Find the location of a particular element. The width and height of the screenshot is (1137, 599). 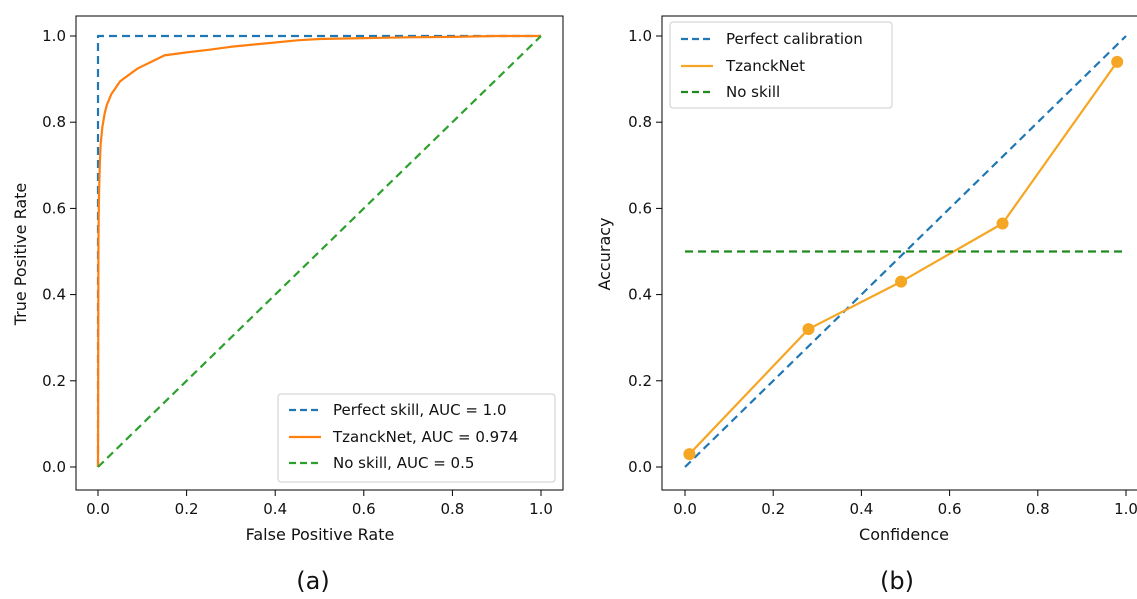

panel-b-y-ticks: 0.0 0.2 0.4 0.6 0.8 1.0 is located at coordinates (645, 251).